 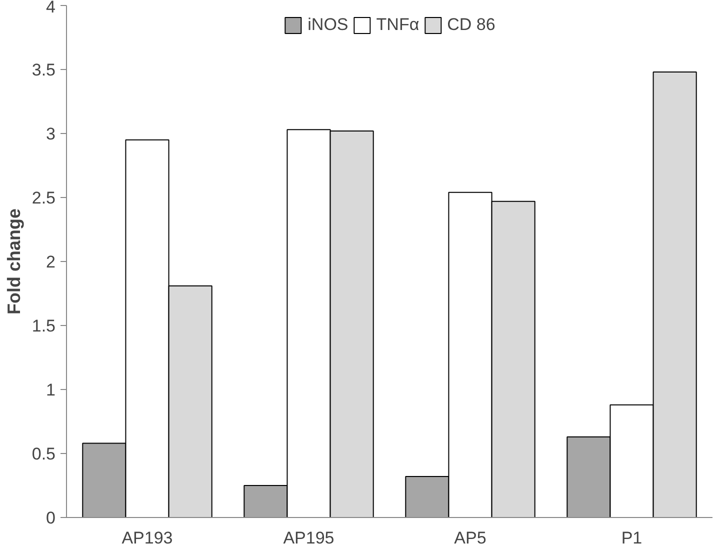 I want to click on y-tick-label: 2.5, so click(x=44, y=198).